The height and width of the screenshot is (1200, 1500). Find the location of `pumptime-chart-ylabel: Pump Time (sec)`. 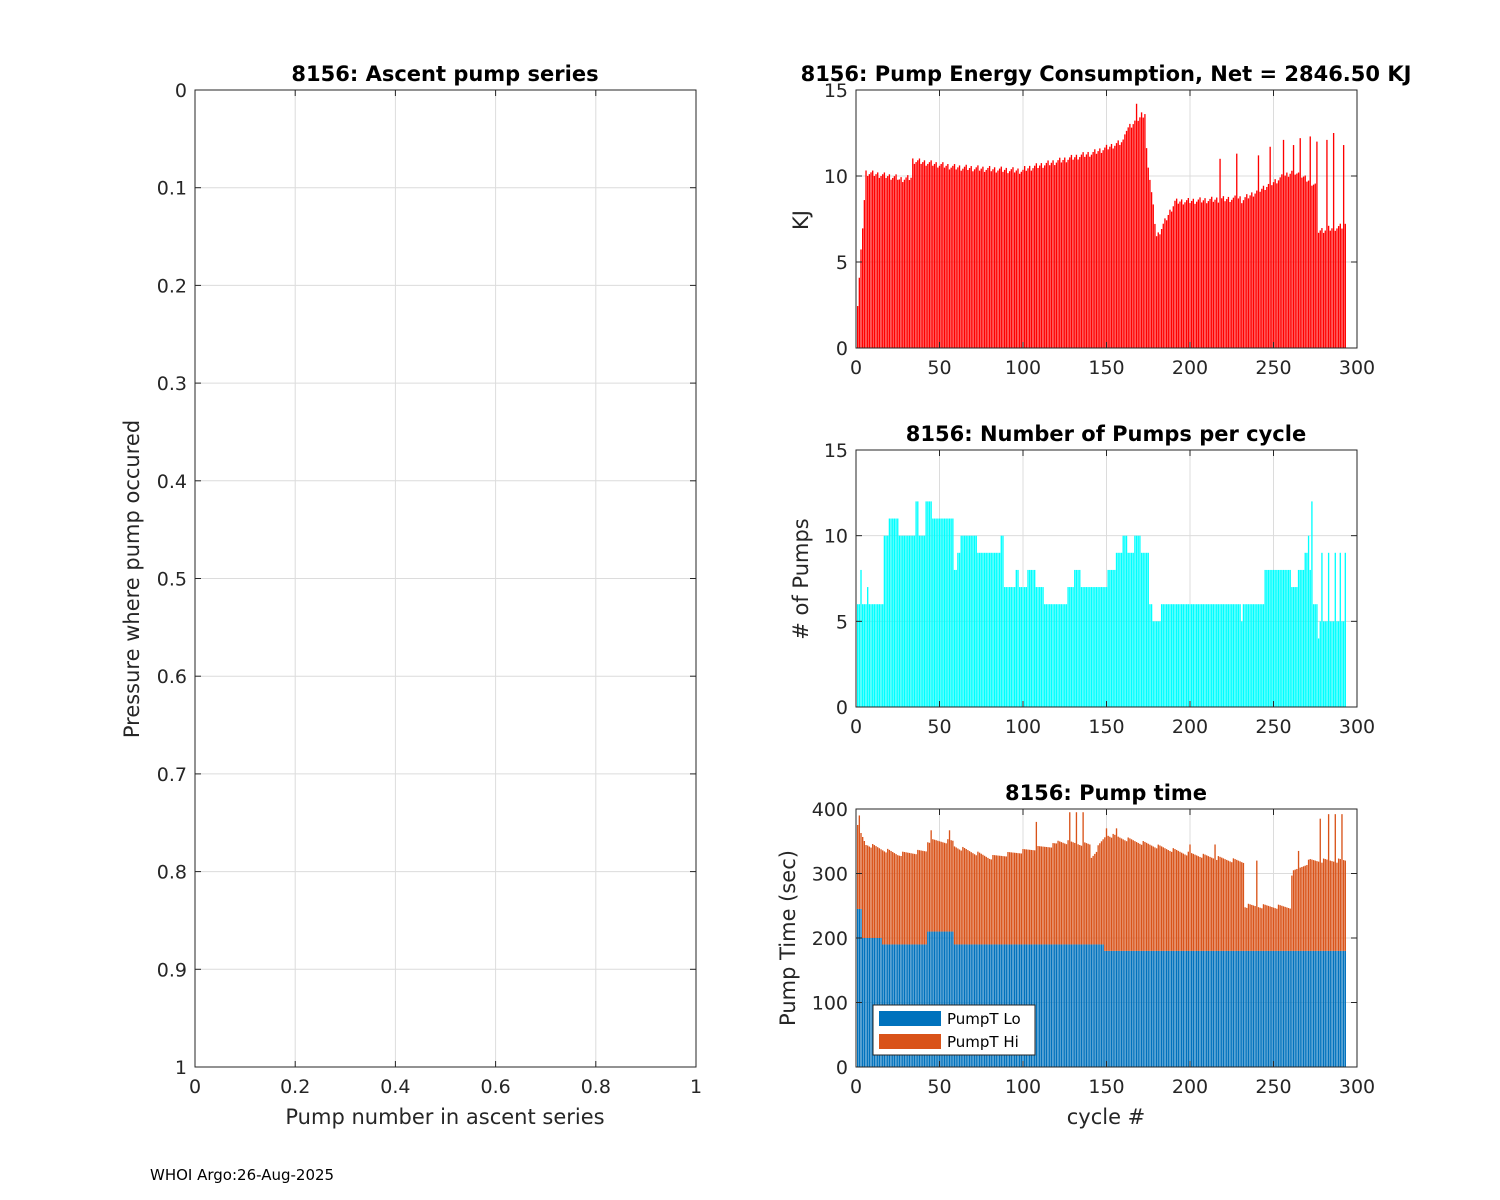

pumptime-chart-ylabel: Pump Time (sec) is located at coordinates (788, 938).